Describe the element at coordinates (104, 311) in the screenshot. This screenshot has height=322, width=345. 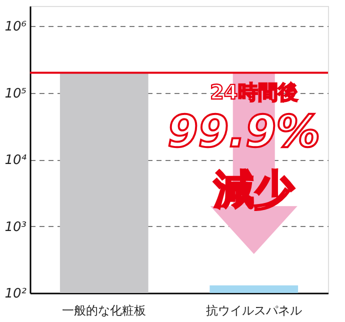
I see `x-tick-label: 一般的な化粧板` at that location.